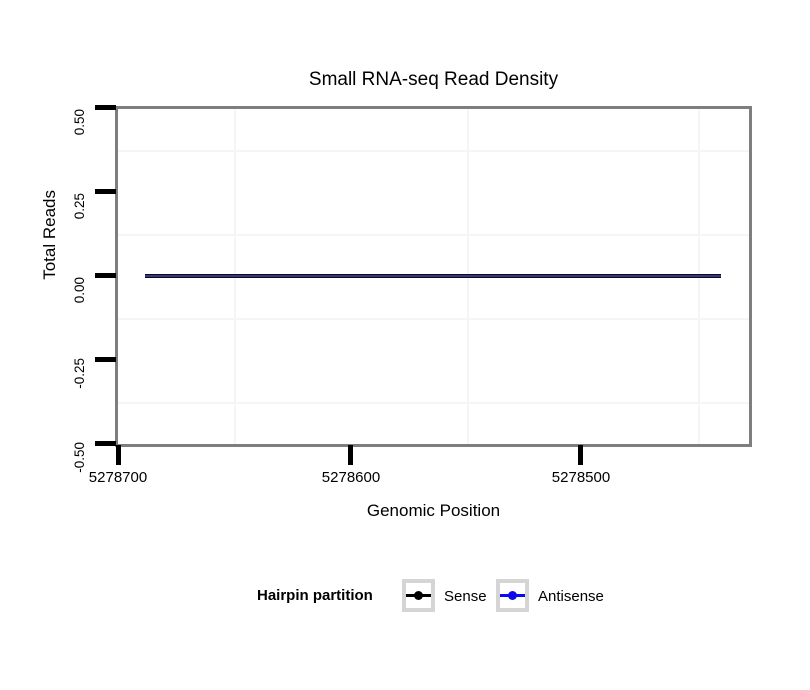  I want to click on x-tick-label: 5278600, so click(351, 477).